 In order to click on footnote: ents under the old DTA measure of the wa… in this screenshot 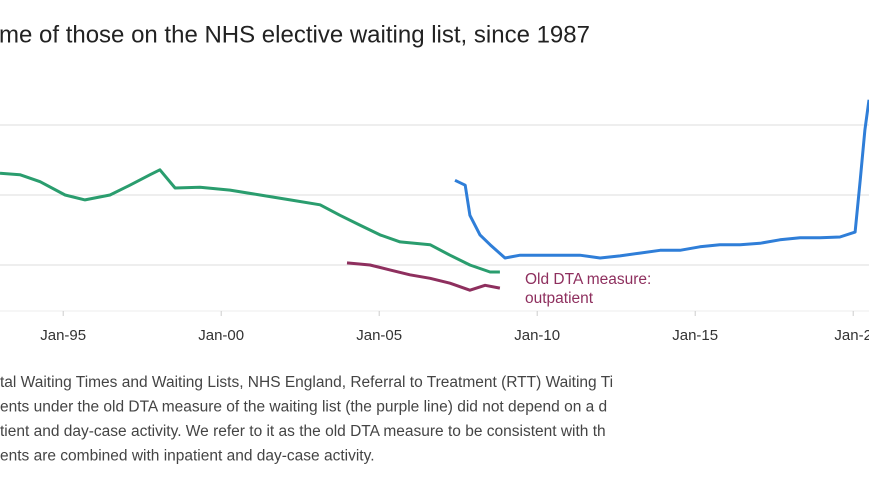, I will do `click(303, 407)`.